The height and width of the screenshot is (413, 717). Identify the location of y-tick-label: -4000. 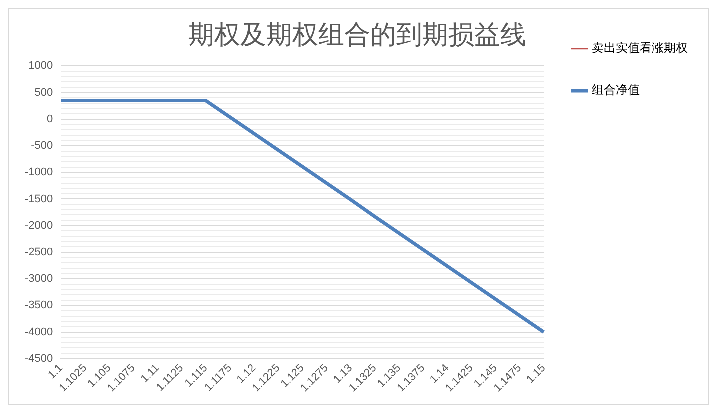
(39, 332).